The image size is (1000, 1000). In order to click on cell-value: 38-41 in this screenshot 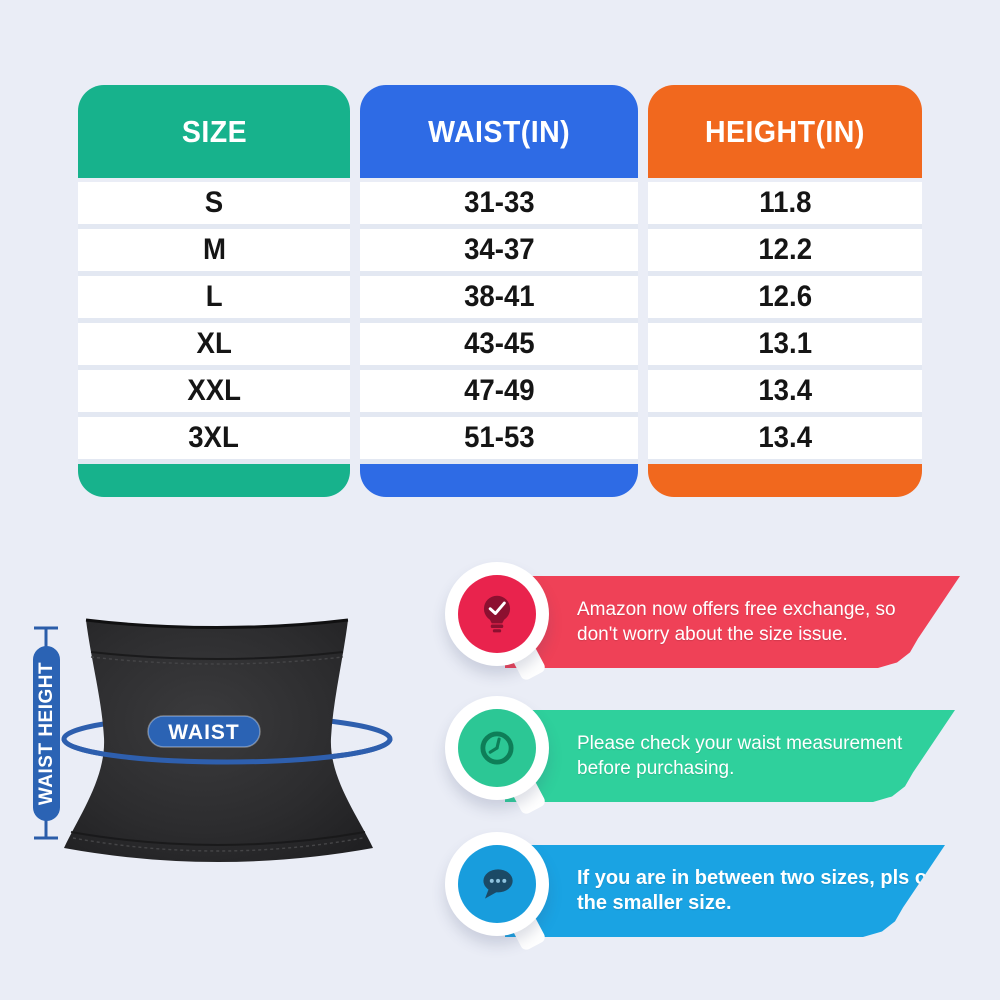, I will do `click(499, 296)`.